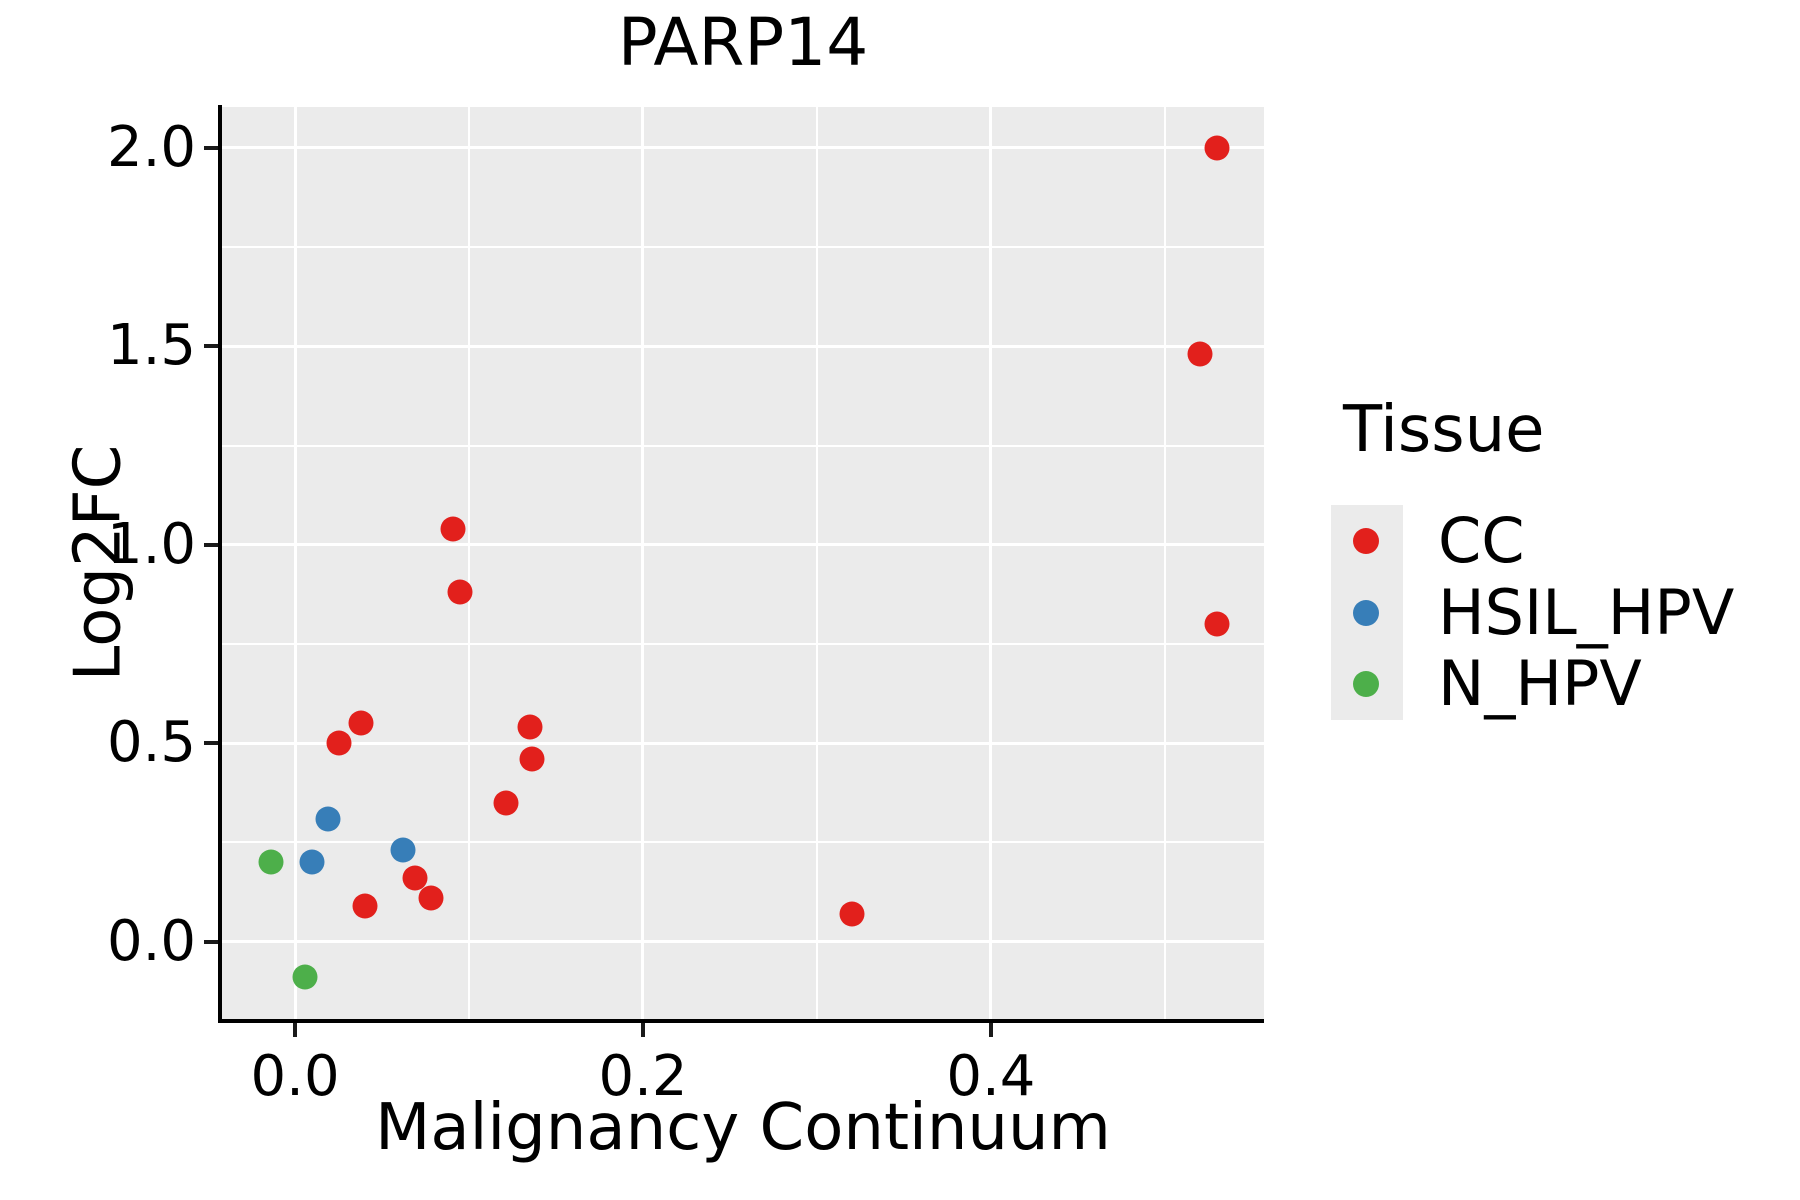 The image size is (1800, 1200). Describe the element at coordinates (151, 147) in the screenshot. I see `y-tick-label: 2.0` at that location.